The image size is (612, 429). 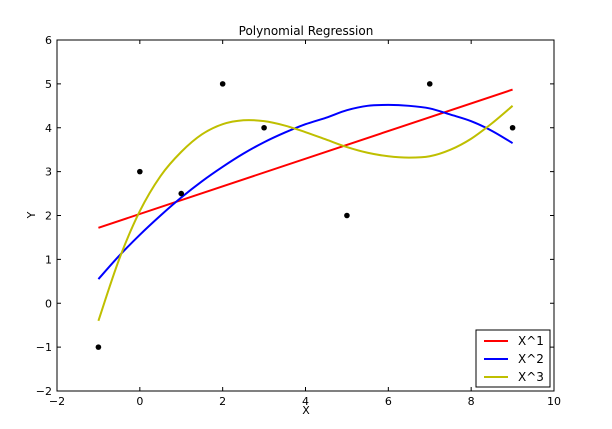 I want to click on y-tick-label: 5, so click(x=48, y=84).